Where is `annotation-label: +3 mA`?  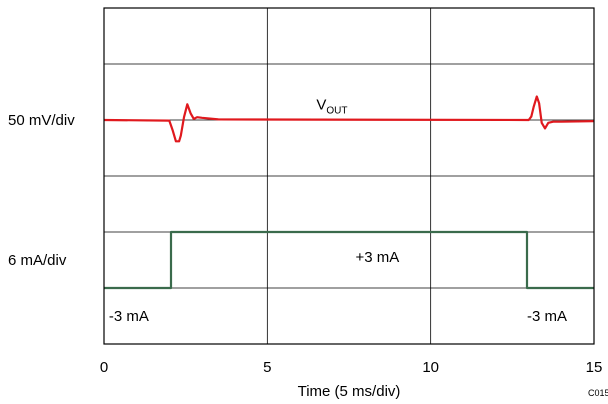 annotation-label: +3 mA is located at coordinates (378, 257).